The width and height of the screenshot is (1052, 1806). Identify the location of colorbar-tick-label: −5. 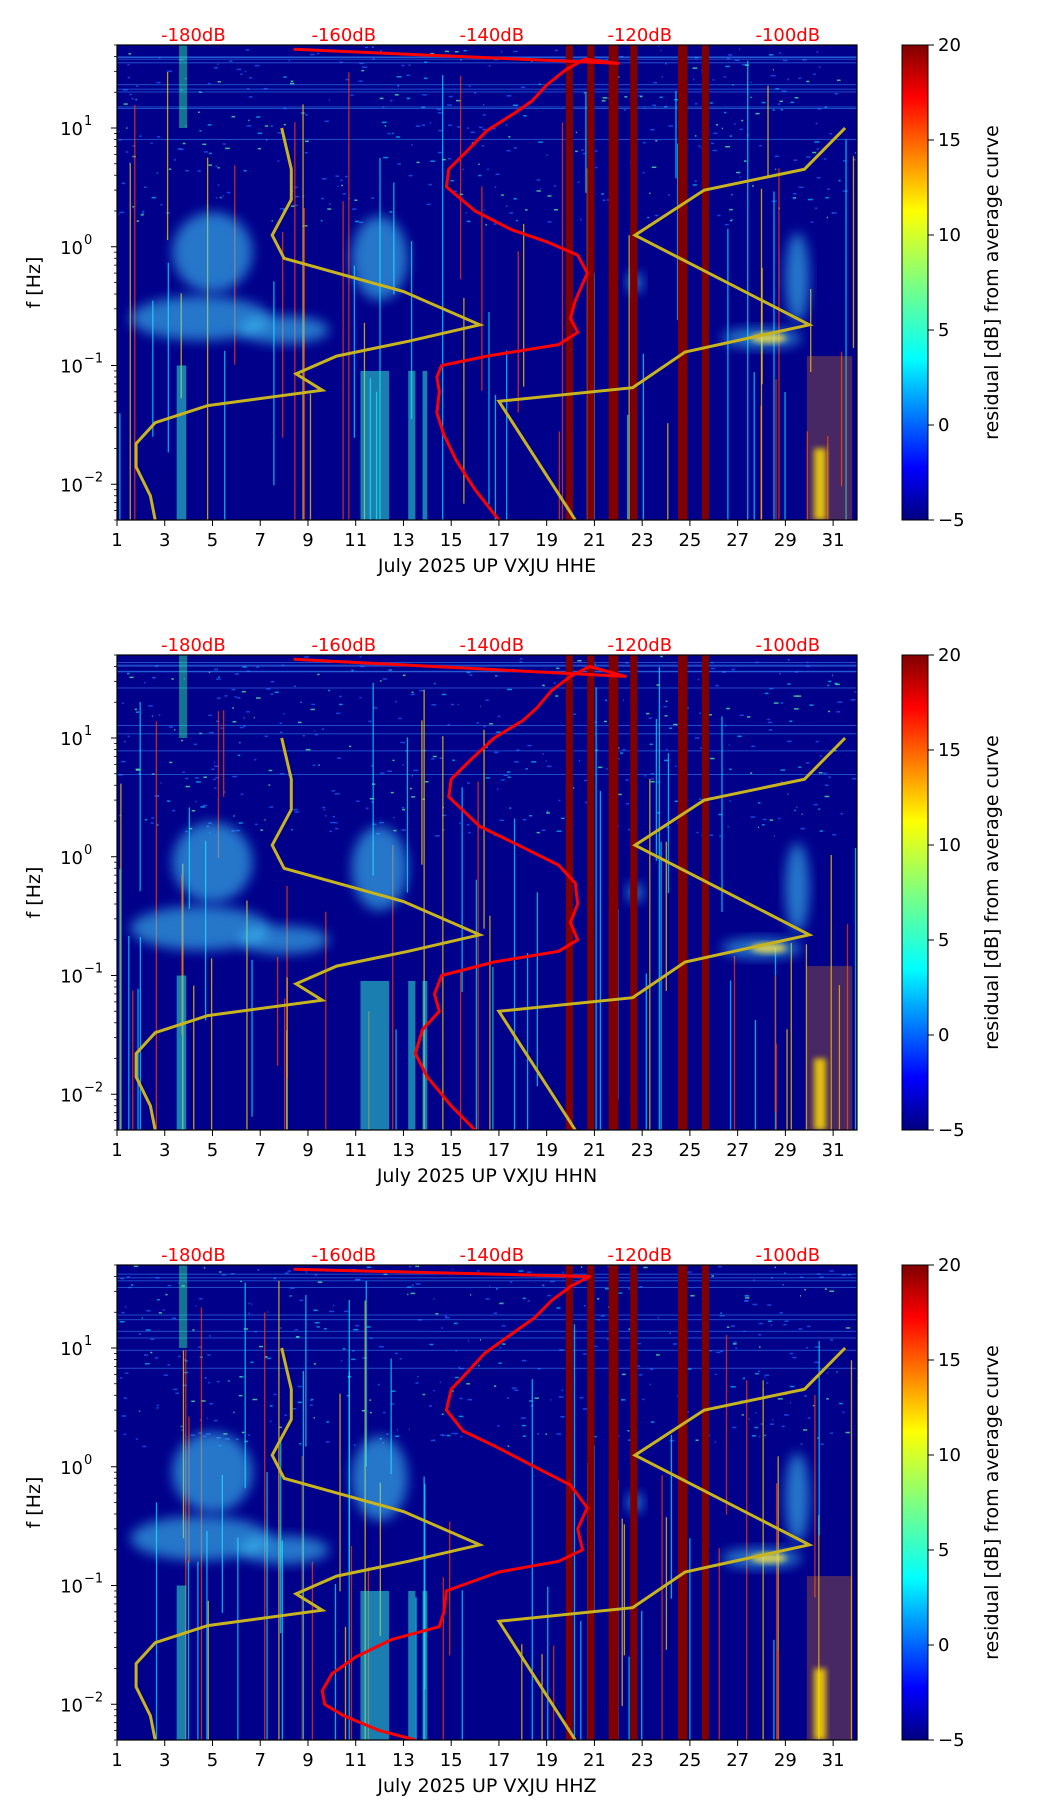
(951, 1130).